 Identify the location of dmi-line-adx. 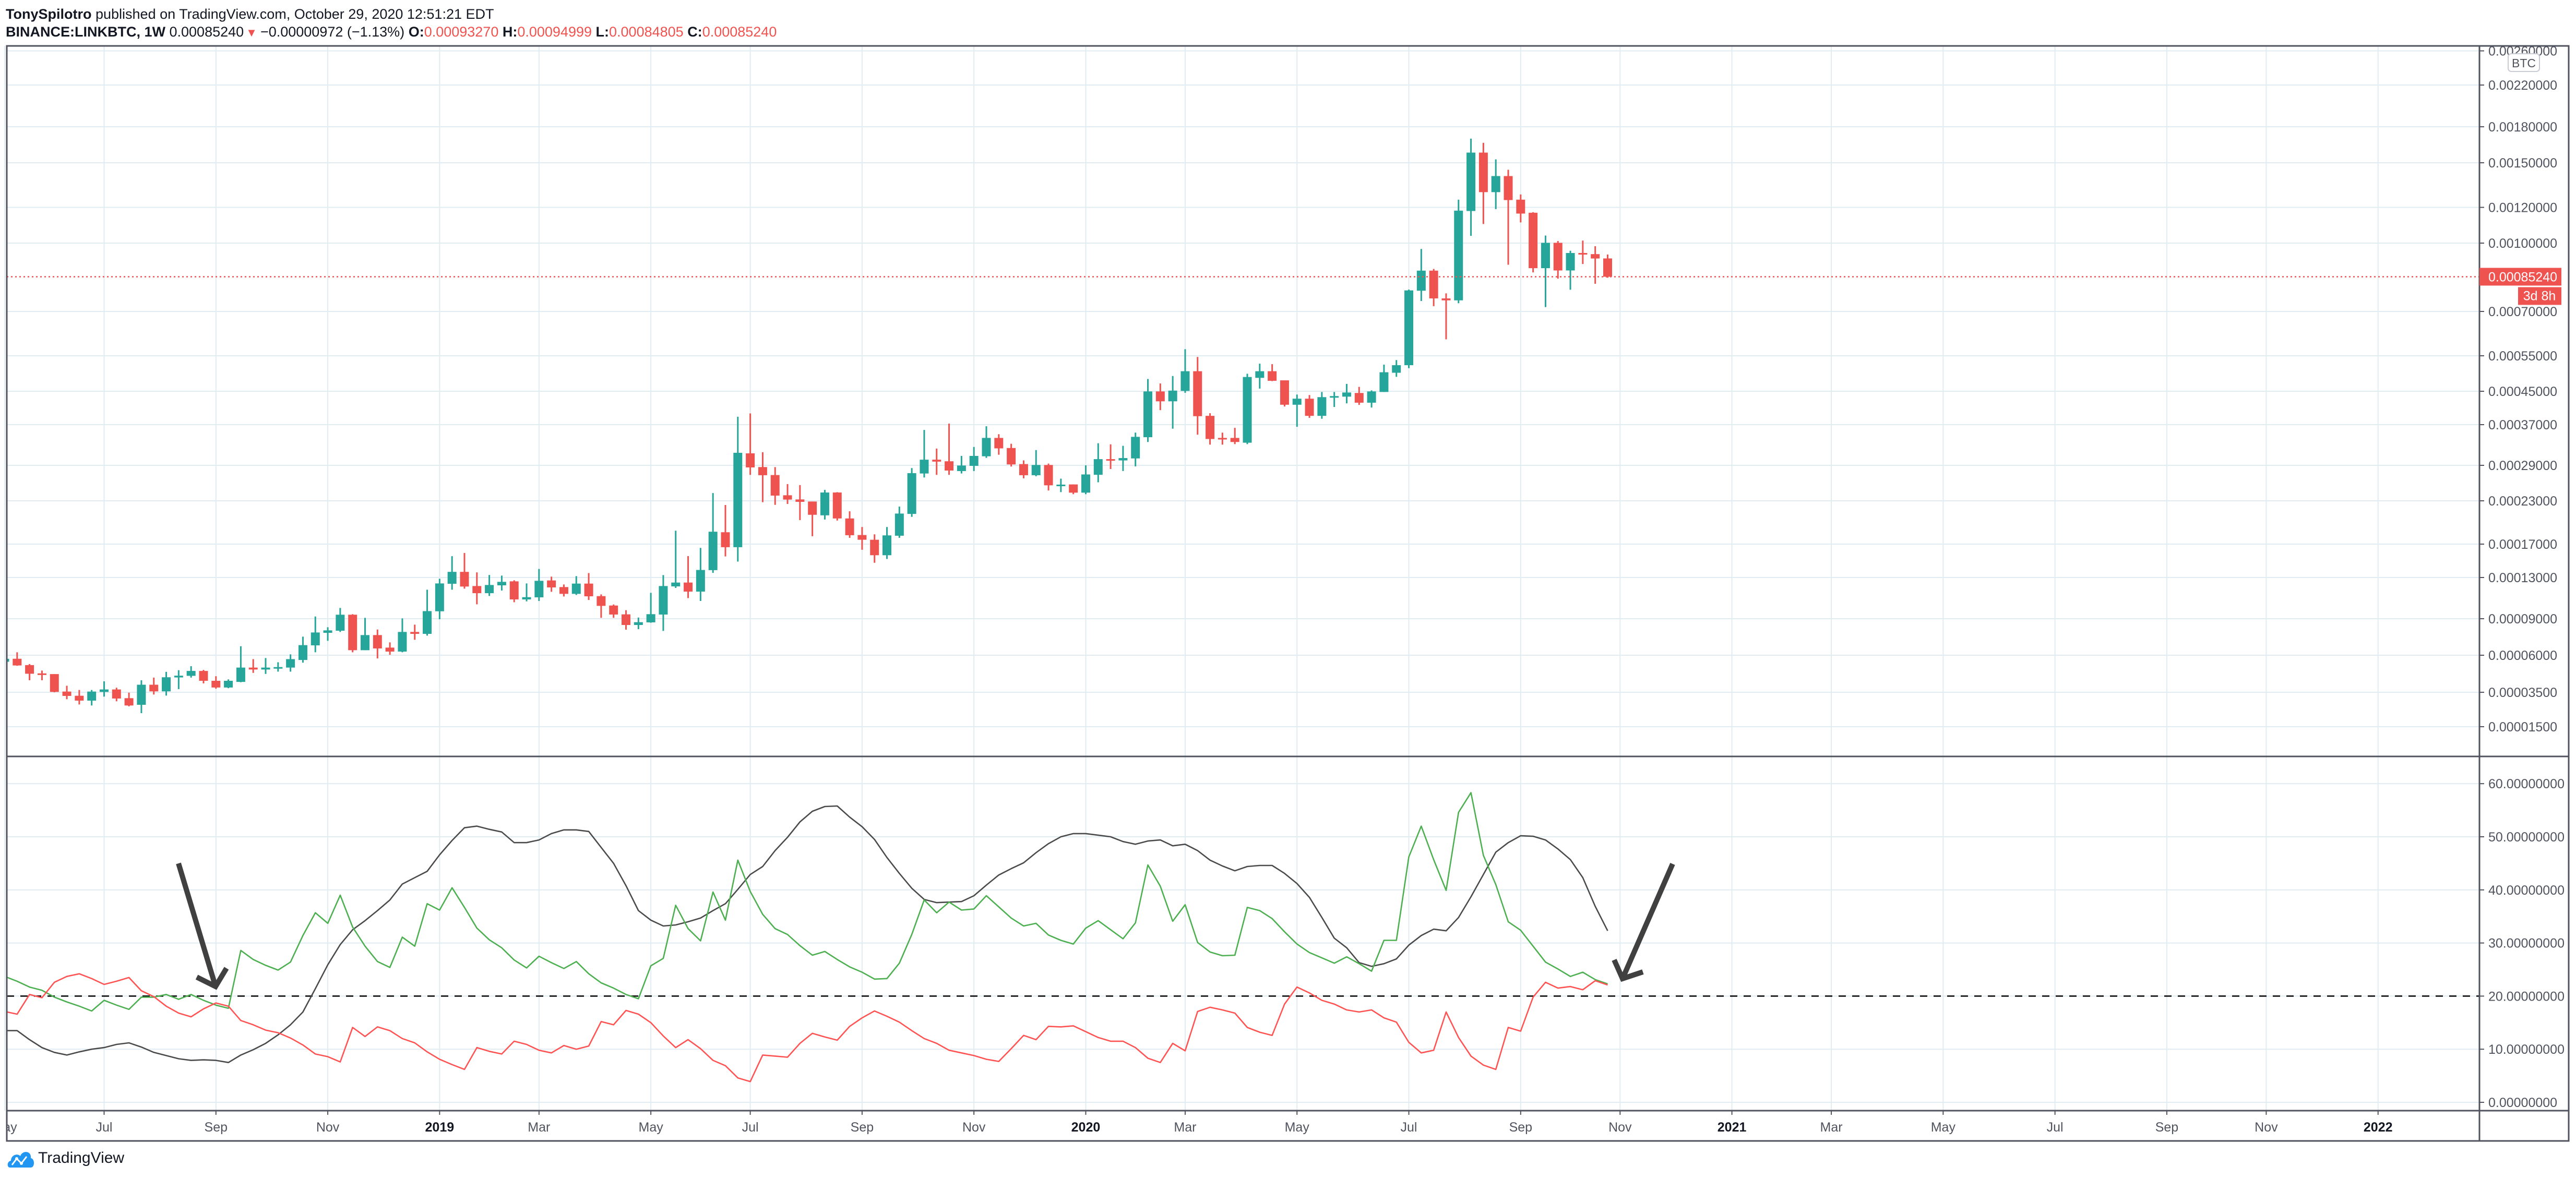
(807, 934).